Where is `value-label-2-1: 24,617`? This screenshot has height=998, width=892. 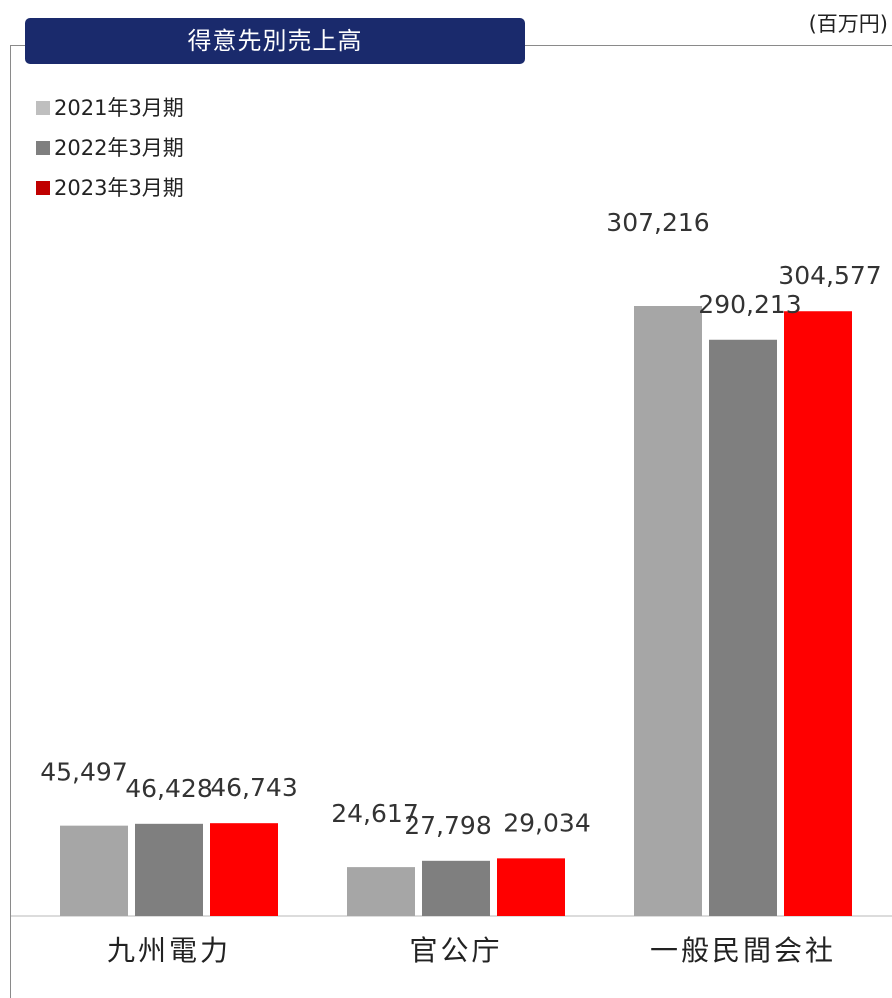
value-label-2-1: 24,617 is located at coordinates (374, 813).